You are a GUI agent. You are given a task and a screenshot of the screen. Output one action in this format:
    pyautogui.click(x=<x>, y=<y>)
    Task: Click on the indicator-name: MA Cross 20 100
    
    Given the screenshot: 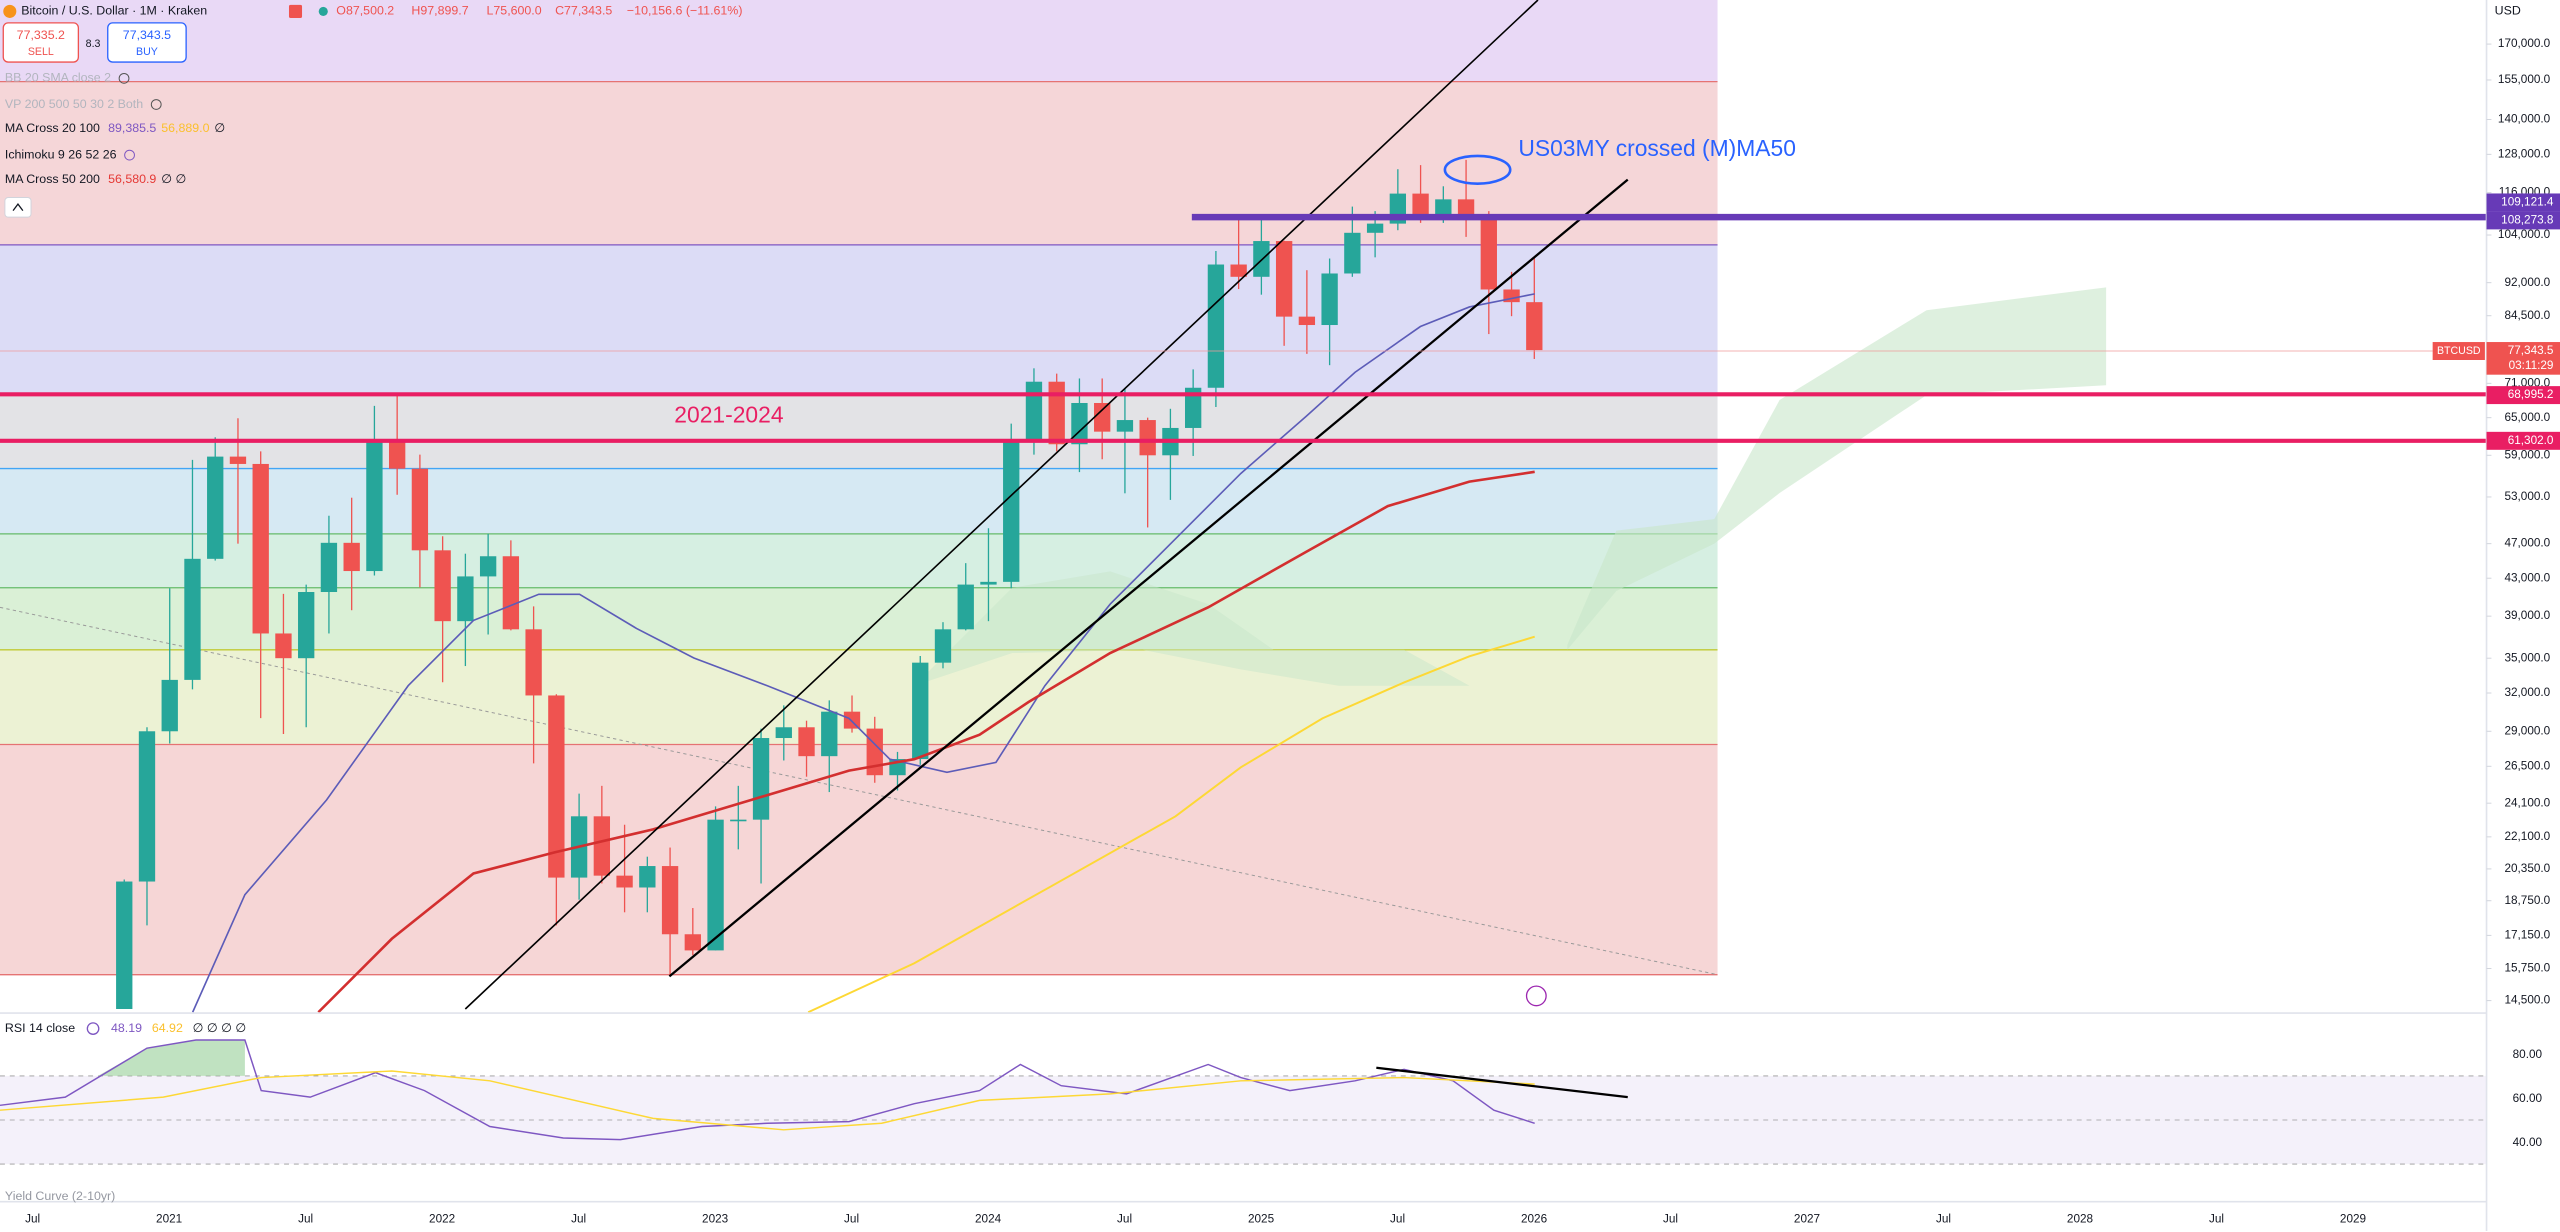 What is the action you would take?
    pyautogui.click(x=52, y=128)
    